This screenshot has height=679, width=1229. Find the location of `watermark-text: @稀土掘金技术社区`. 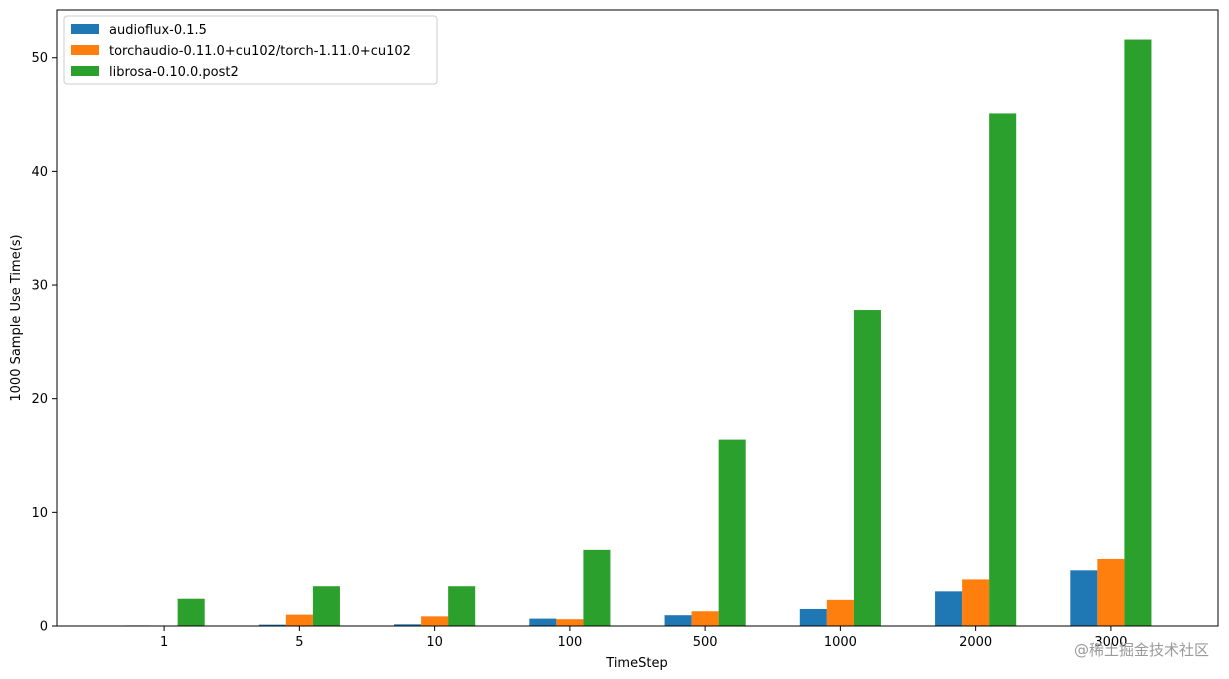

watermark-text: @稀土掘金技术社区 is located at coordinates (1141, 650).